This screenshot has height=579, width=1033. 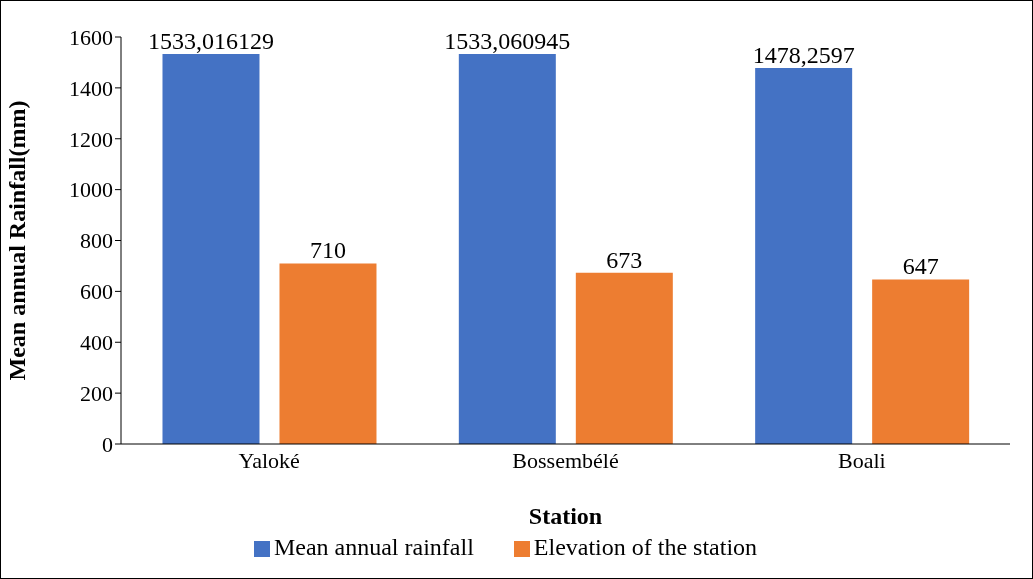 I want to click on data-label: 1478,2597, so click(x=803, y=54).